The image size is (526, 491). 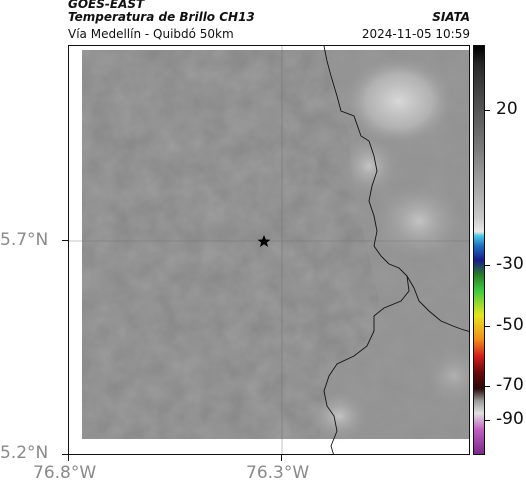 What do you see at coordinates (65, 473) in the screenshot?
I see `lon-label: 76.8°W` at bounding box center [65, 473].